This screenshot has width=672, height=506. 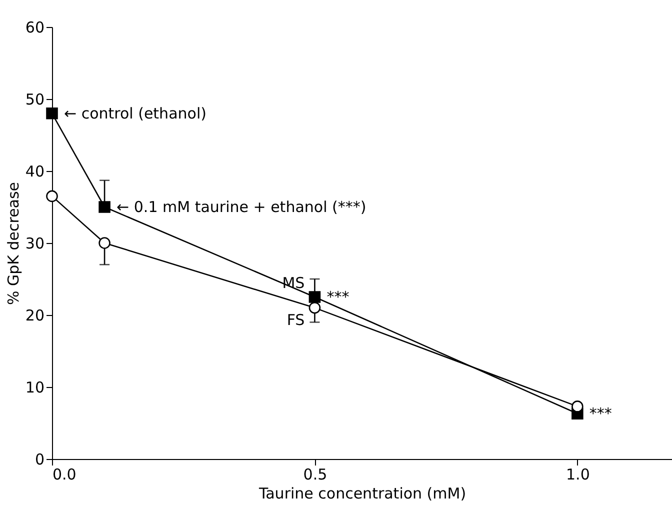 What do you see at coordinates (34, 243) in the screenshot?
I see `y-tick-label: 30` at bounding box center [34, 243].